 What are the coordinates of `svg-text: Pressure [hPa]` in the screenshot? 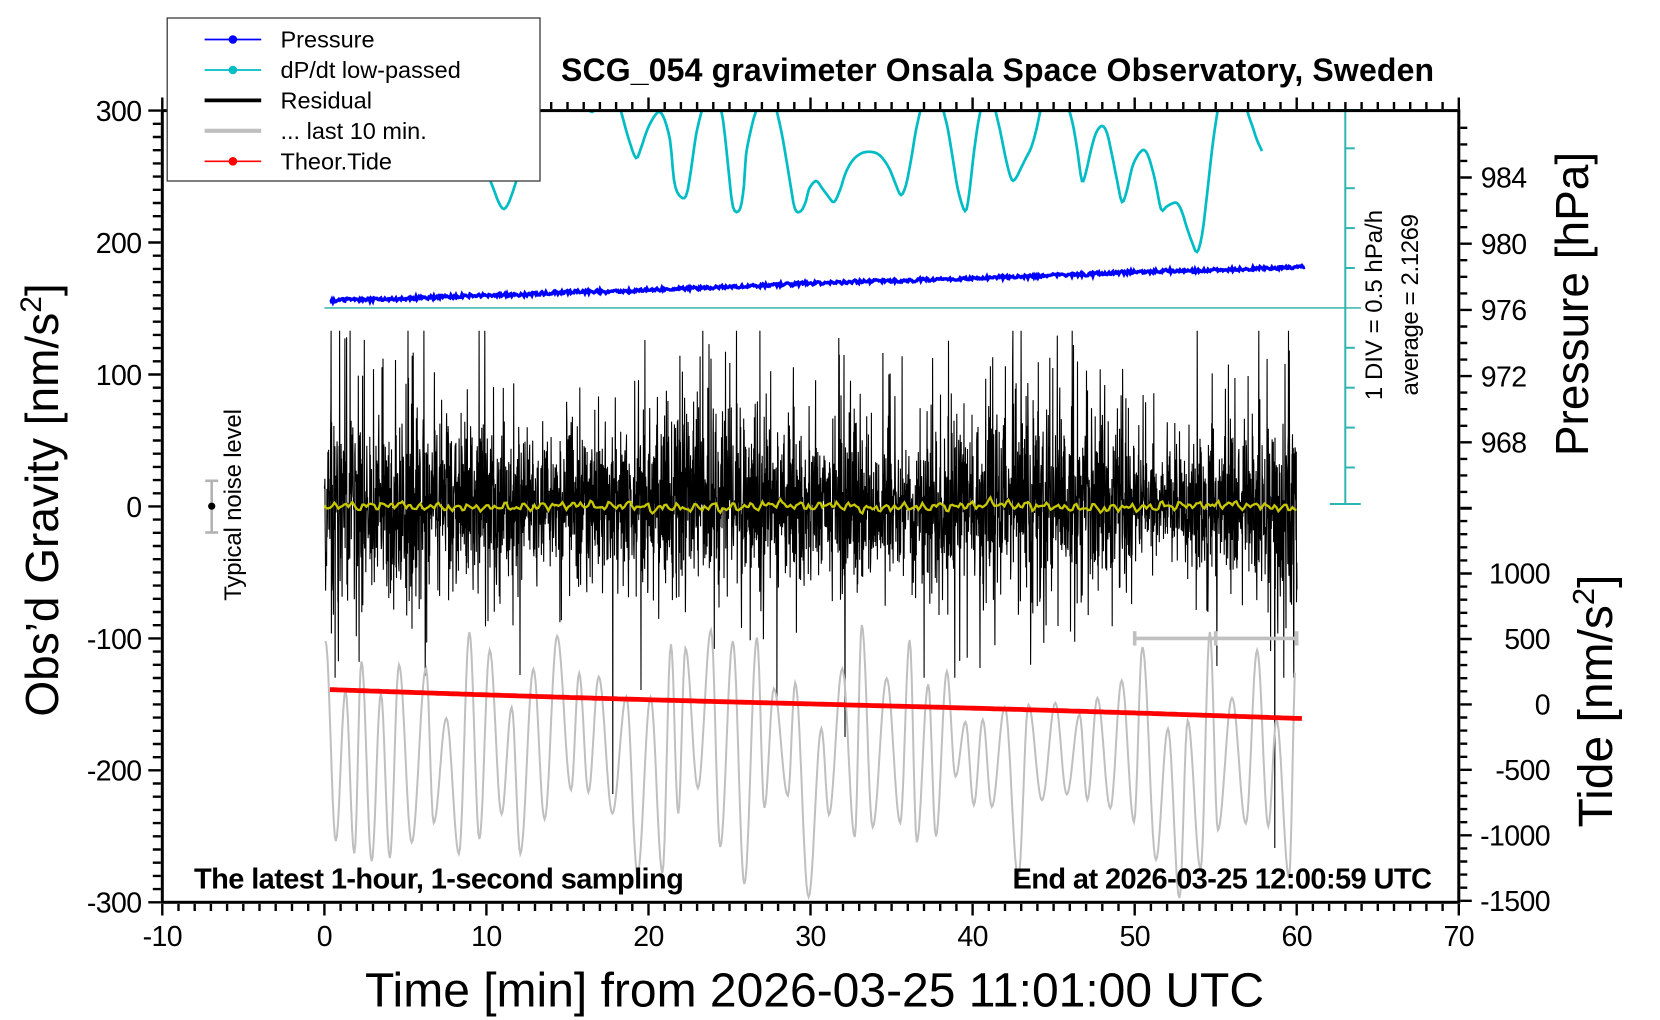 It's located at (1572, 304).